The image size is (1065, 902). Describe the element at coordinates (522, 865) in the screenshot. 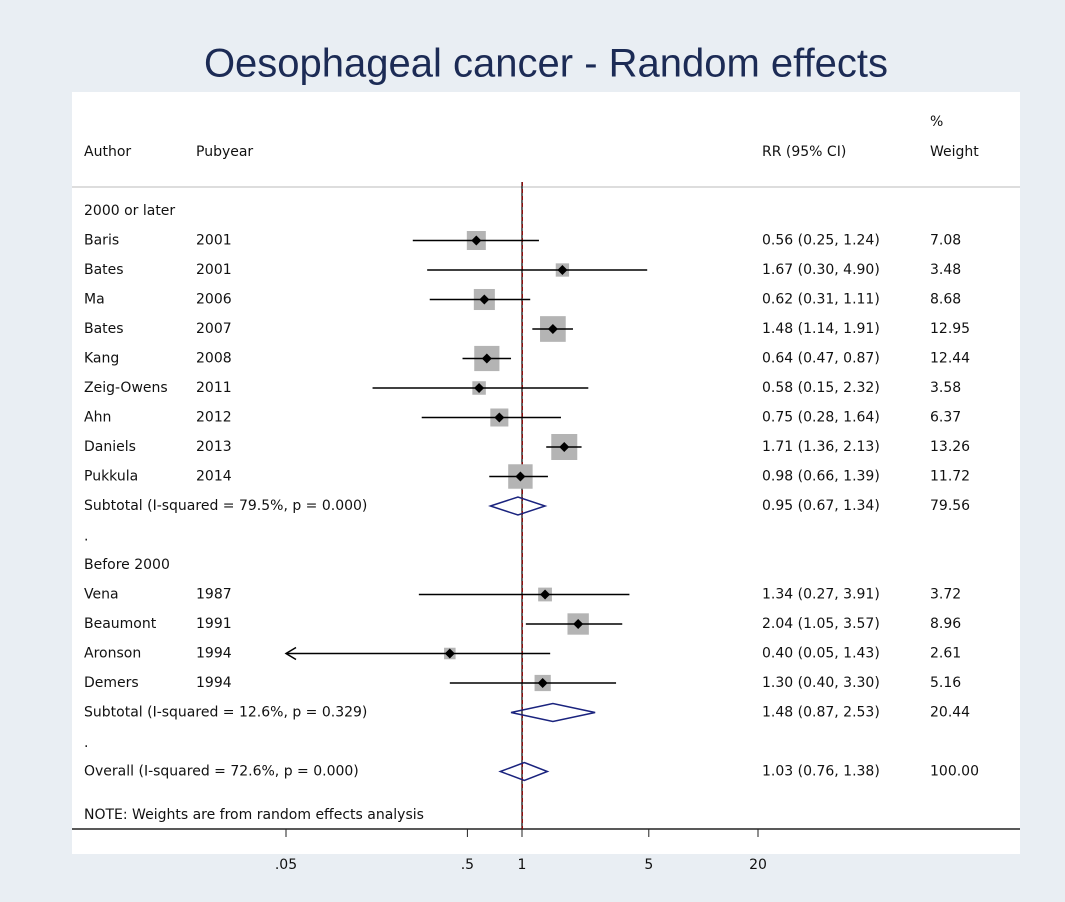

I see `x-tick-label: 1` at that location.